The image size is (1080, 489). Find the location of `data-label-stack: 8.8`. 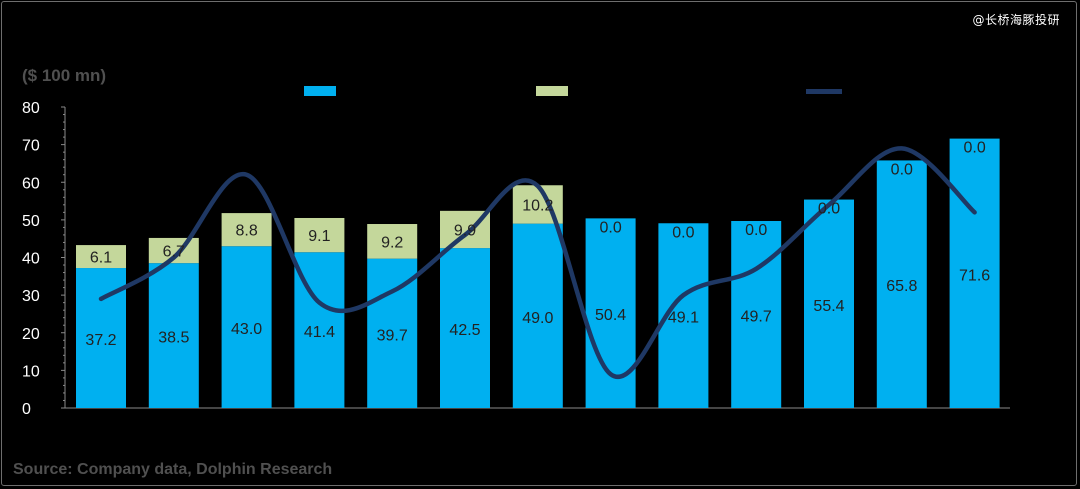

data-label-stack: 8.8 is located at coordinates (246, 231).